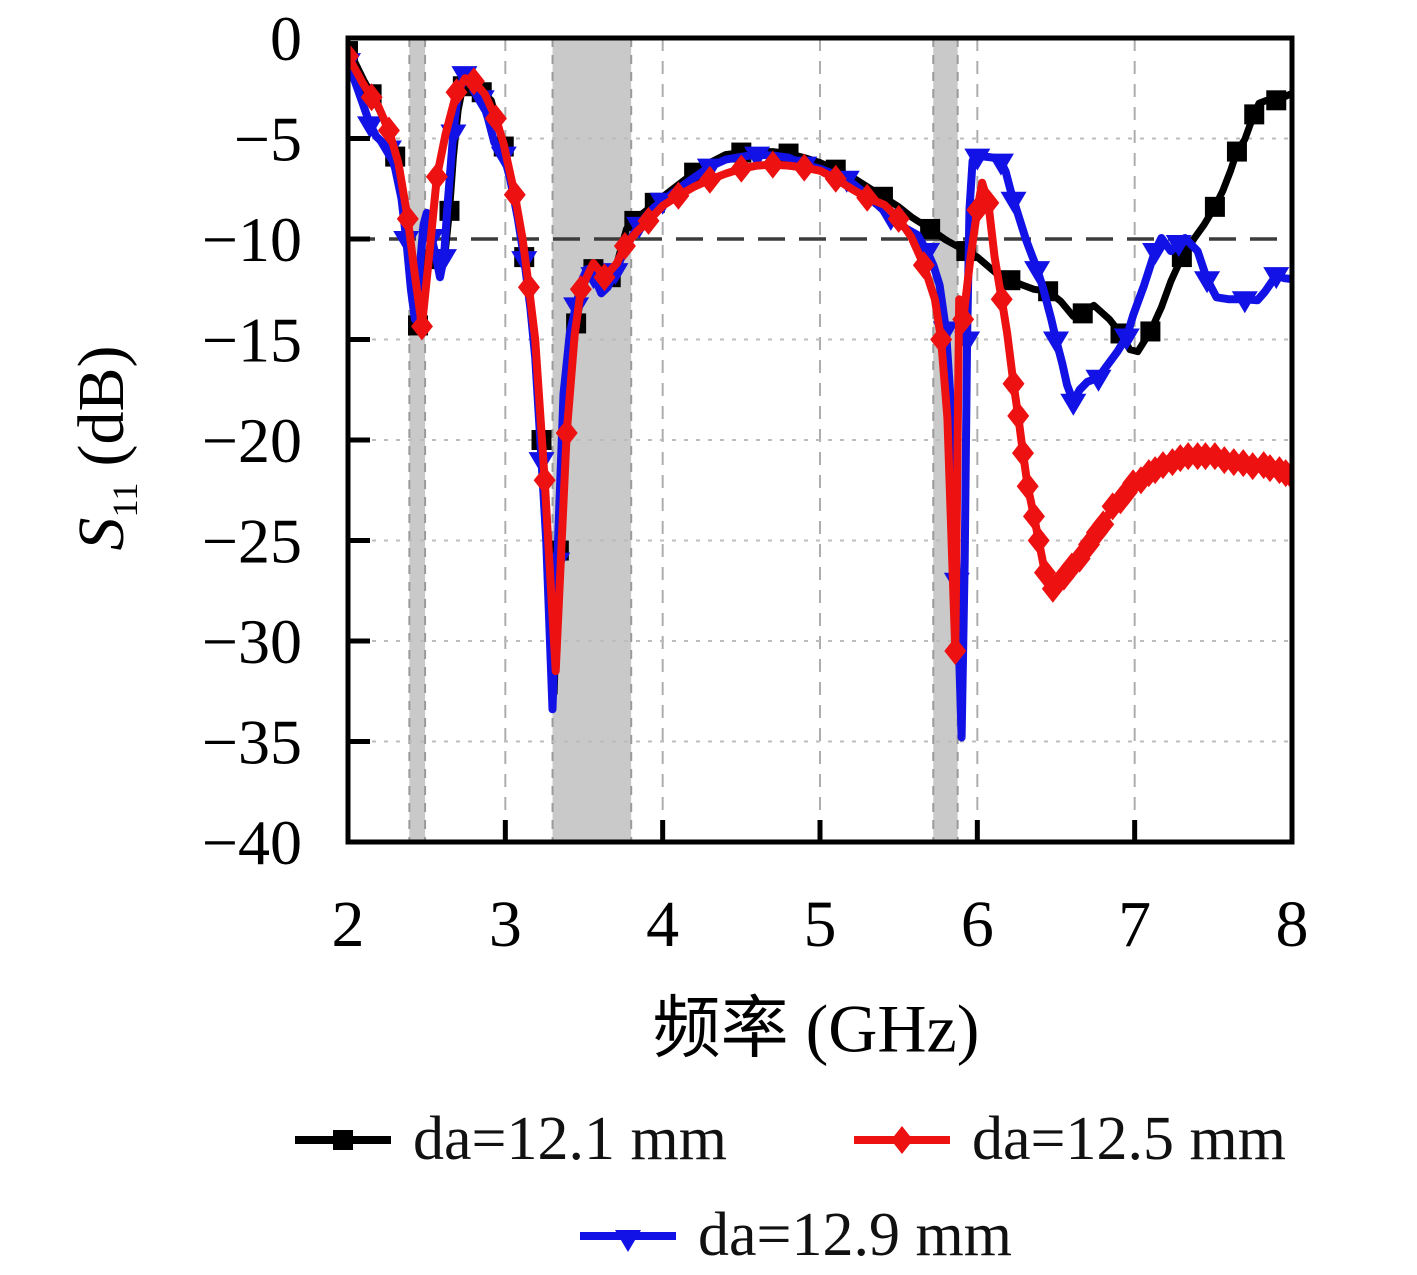 The image size is (1417, 1275). Describe the element at coordinates (1134, 924) in the screenshot. I see `x-tick-label-7: 7` at that location.